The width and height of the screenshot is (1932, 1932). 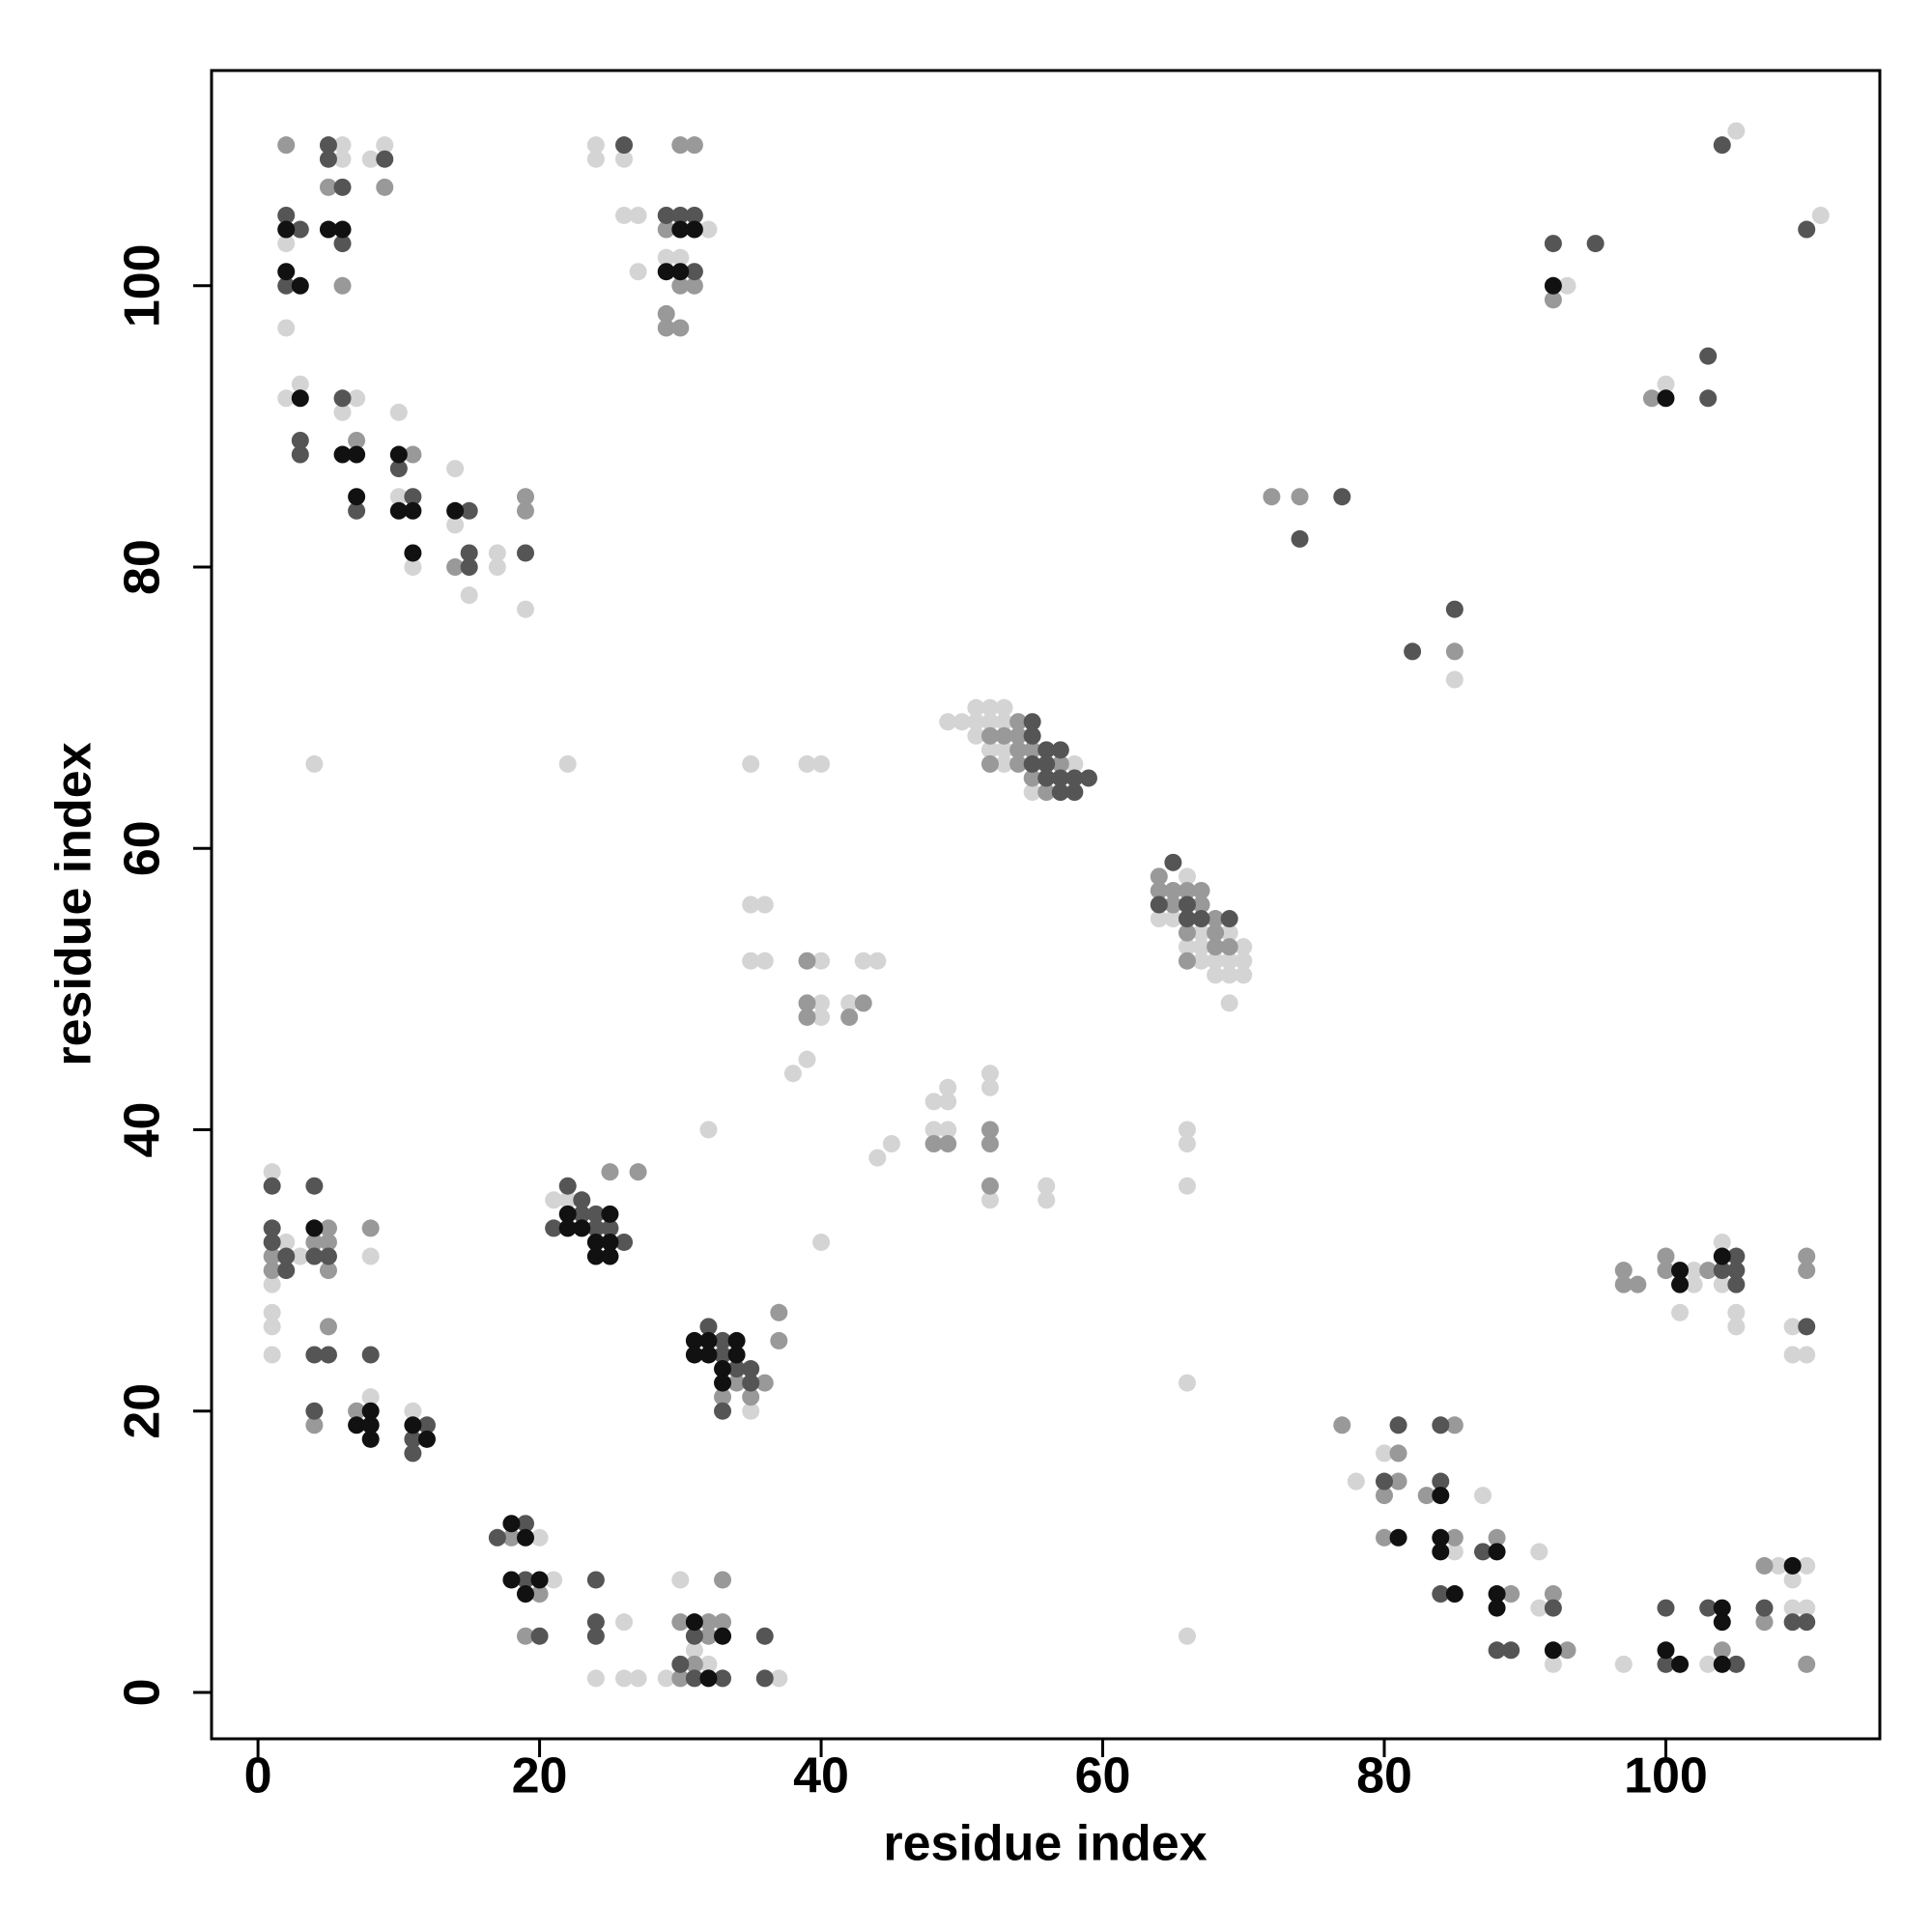 I want to click on x-tick-label: 40, so click(x=821, y=1776).